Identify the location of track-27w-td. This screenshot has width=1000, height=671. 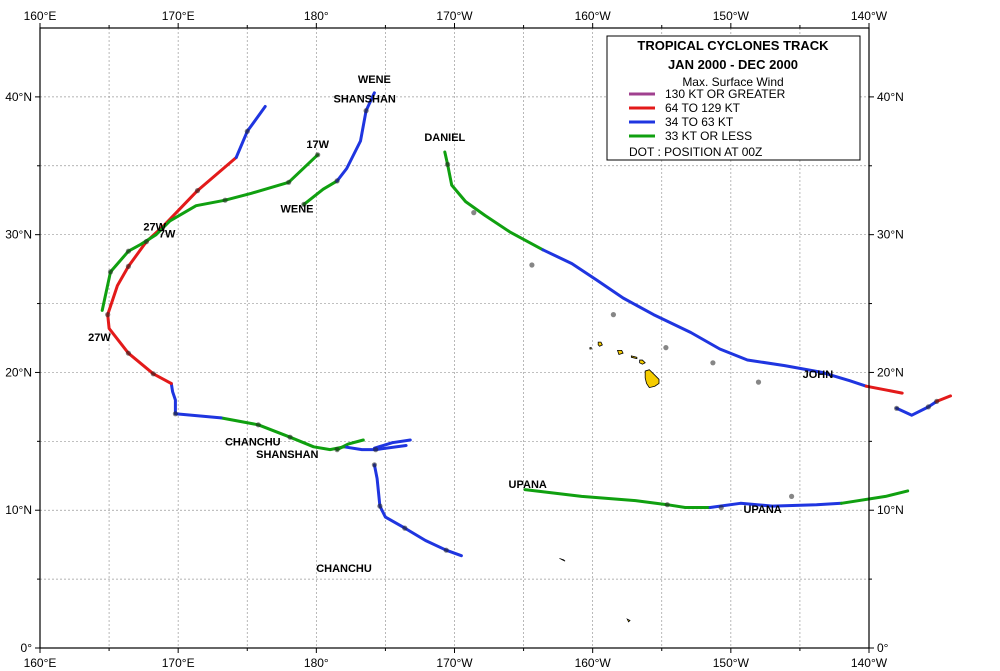
(210, 232).